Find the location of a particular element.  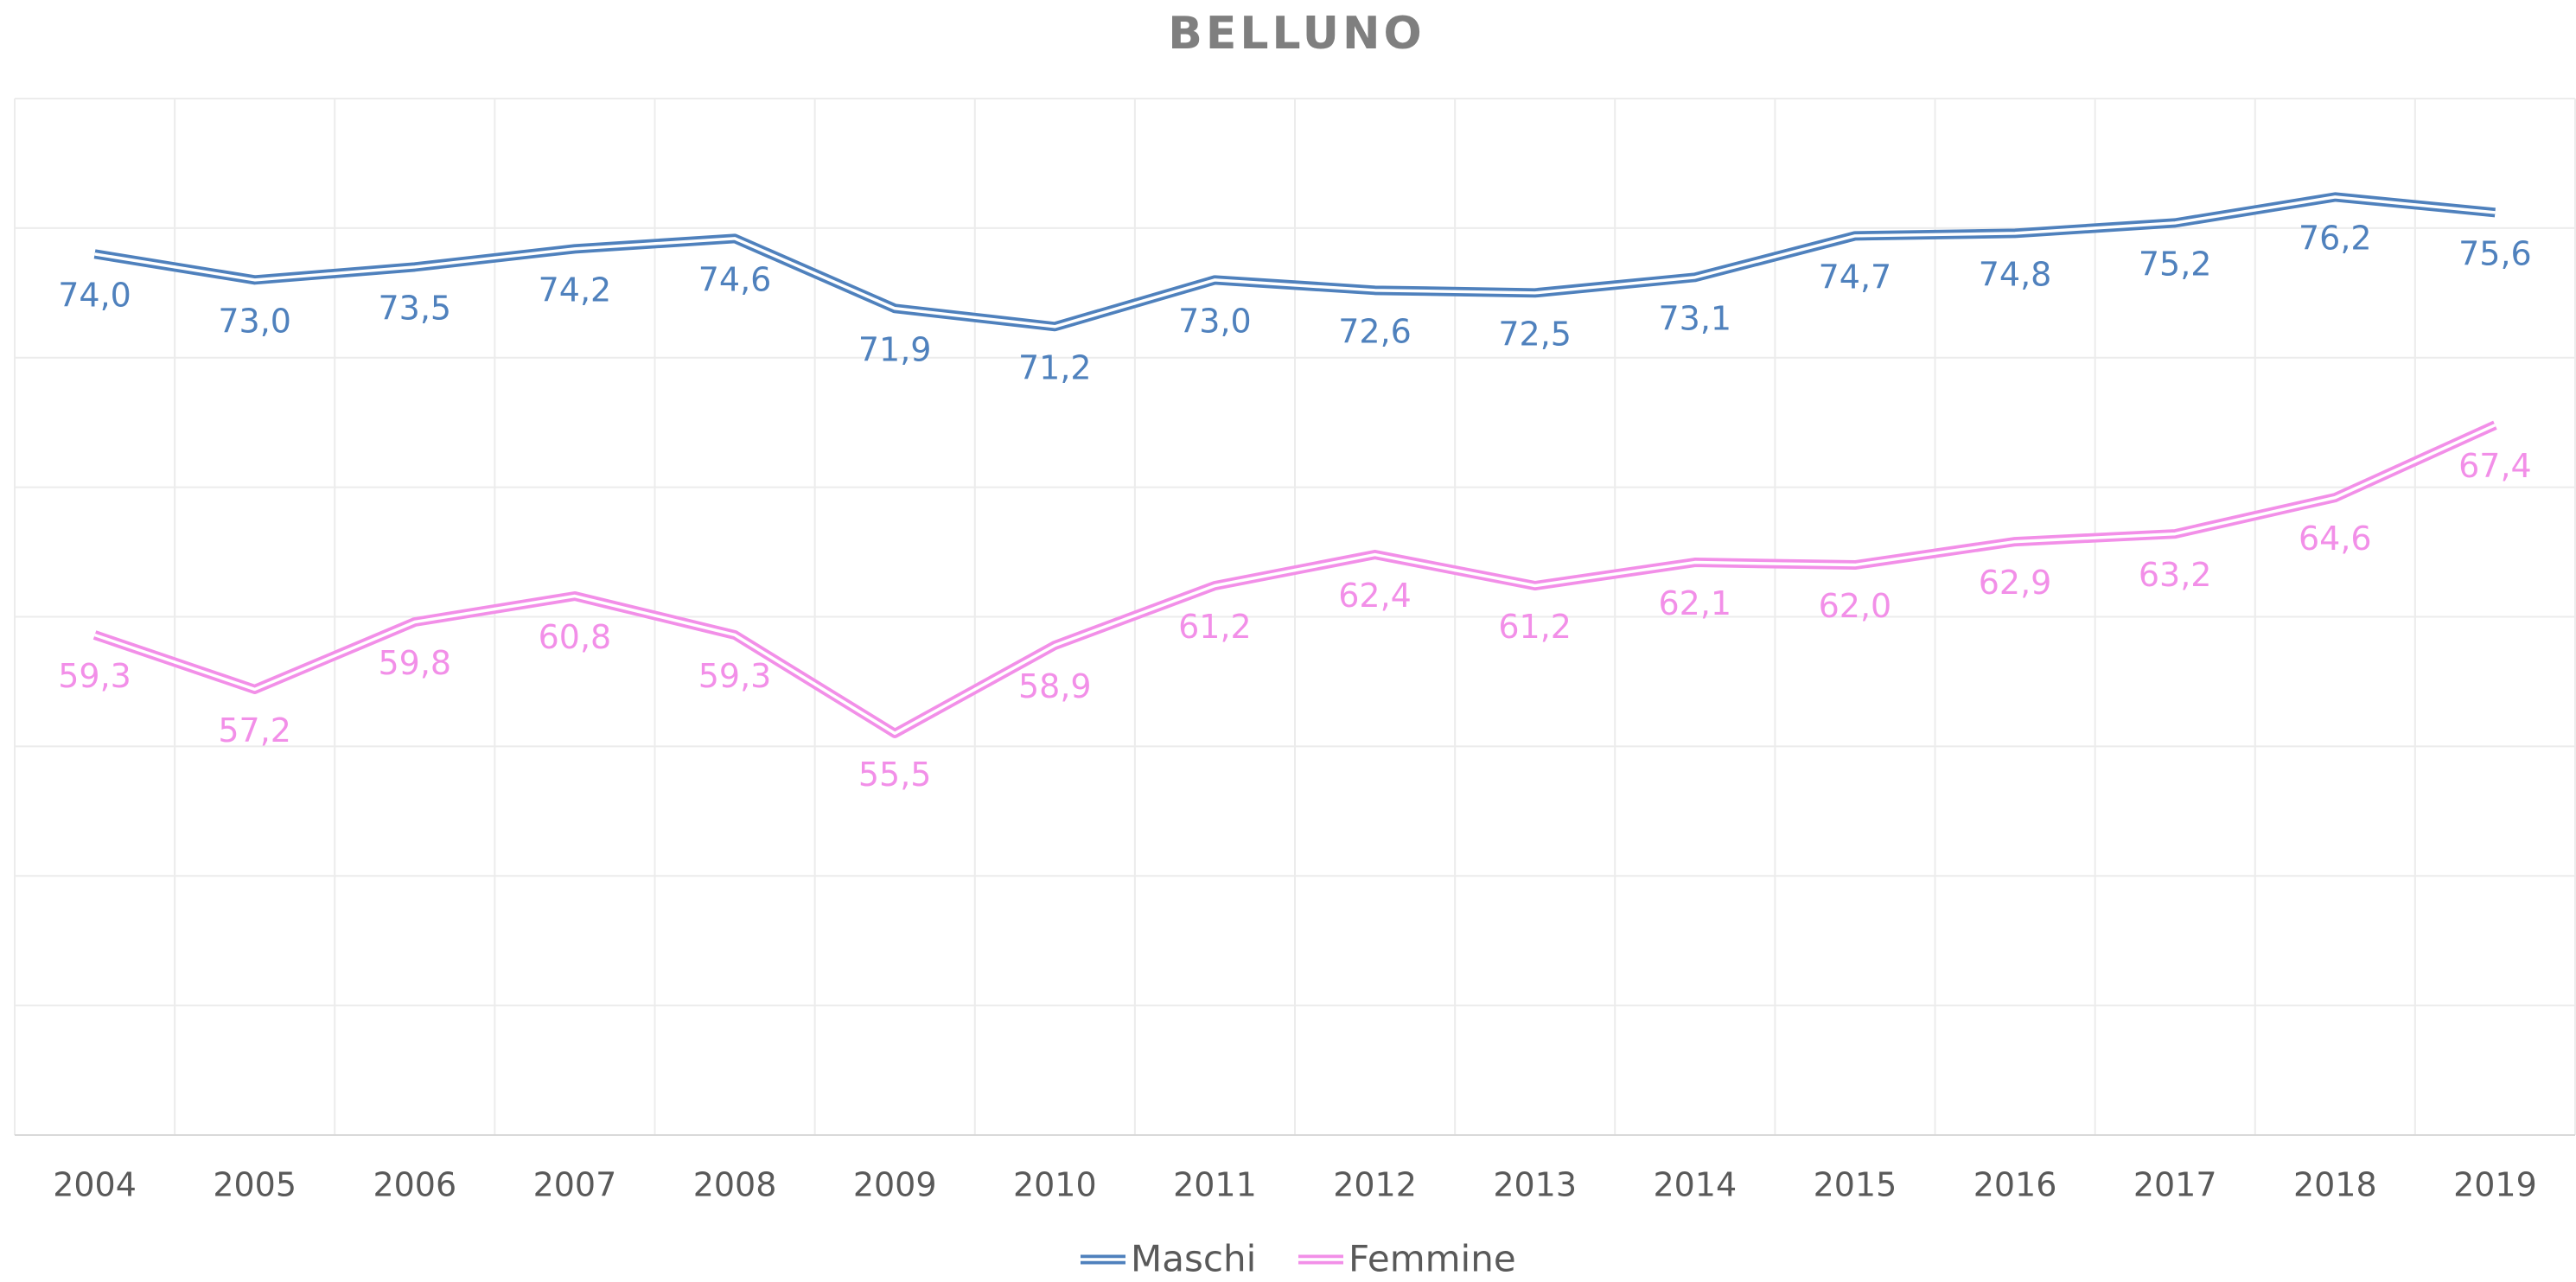

data-label: 63,2 is located at coordinates (2175, 575).